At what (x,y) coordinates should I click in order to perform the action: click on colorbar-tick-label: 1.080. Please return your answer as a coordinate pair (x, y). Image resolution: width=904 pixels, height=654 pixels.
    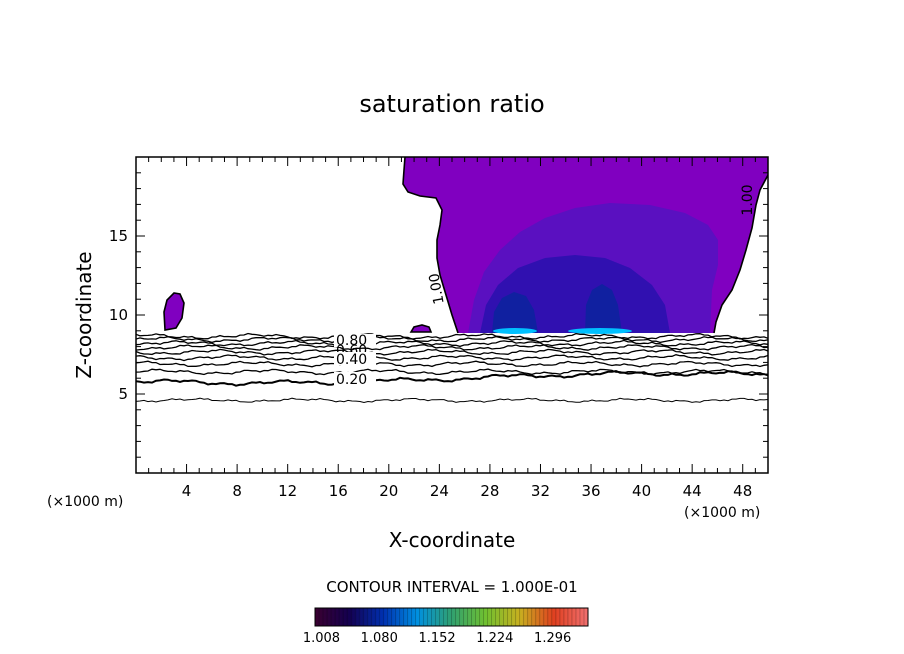
    Looking at the image, I should click on (379, 638).